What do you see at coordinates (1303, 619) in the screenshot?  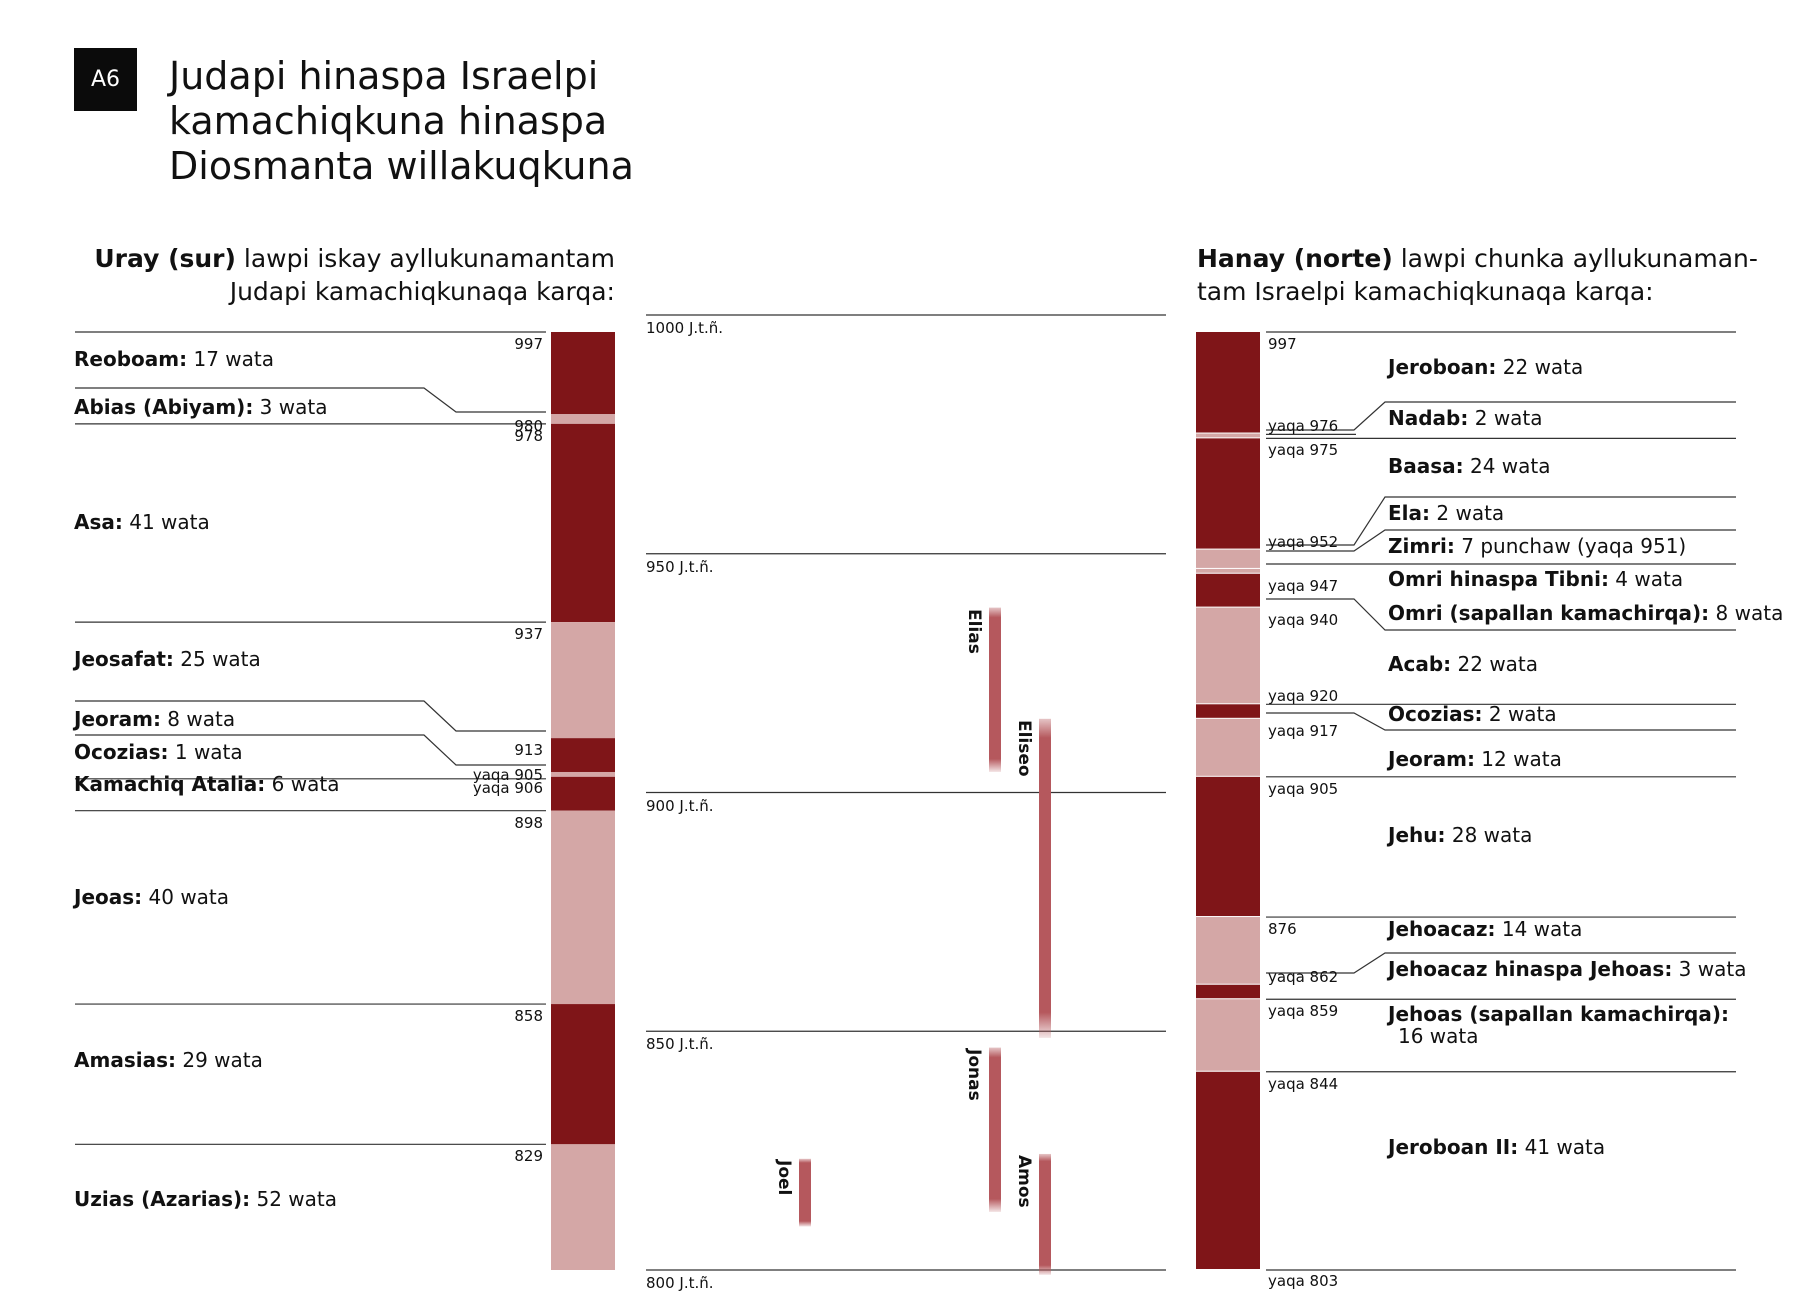 I see `israel-year-label: yaqa 940` at bounding box center [1303, 619].